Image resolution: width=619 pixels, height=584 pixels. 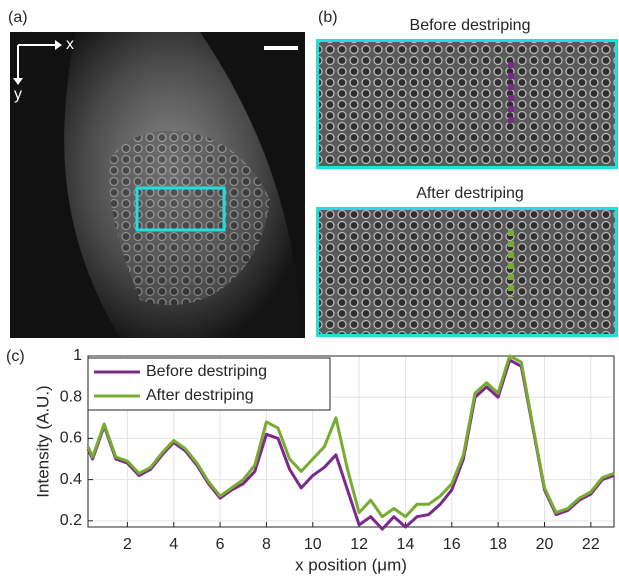 What do you see at coordinates (470, 25) in the screenshot?
I see `image-title: Before destriping` at bounding box center [470, 25].